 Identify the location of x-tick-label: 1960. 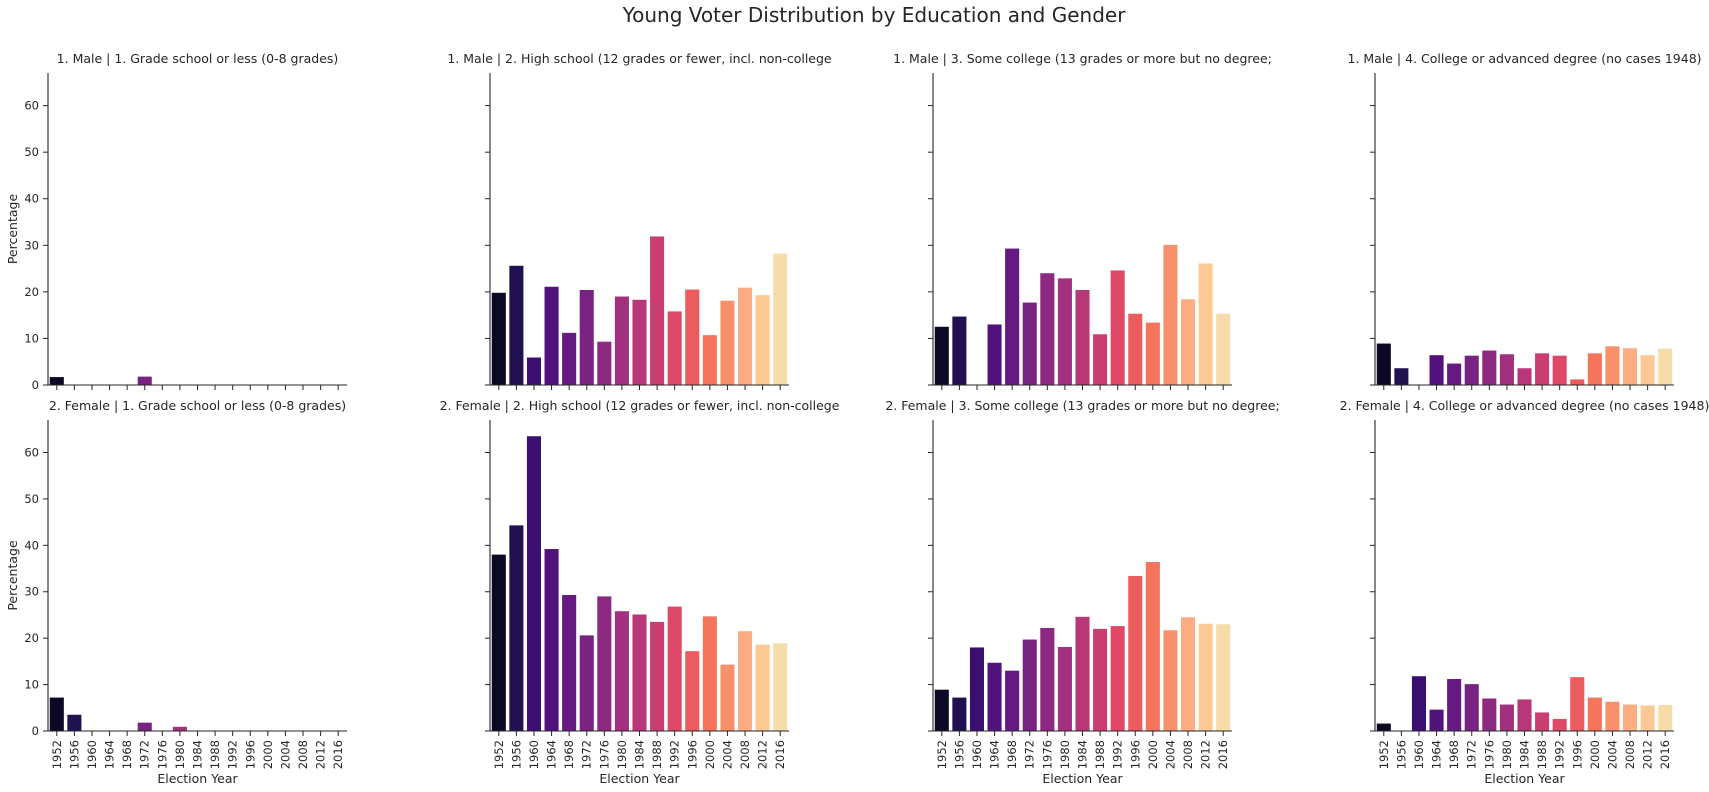
(1419, 754).